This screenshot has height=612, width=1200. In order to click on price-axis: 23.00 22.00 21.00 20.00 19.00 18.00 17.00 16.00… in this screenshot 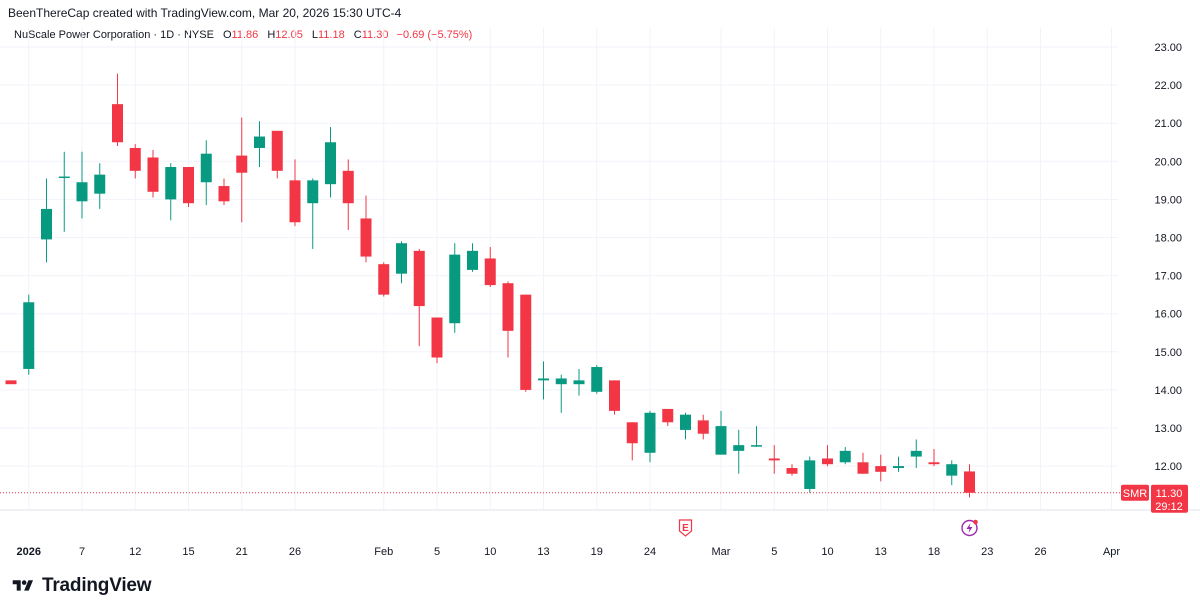, I will do `click(1168, 257)`.